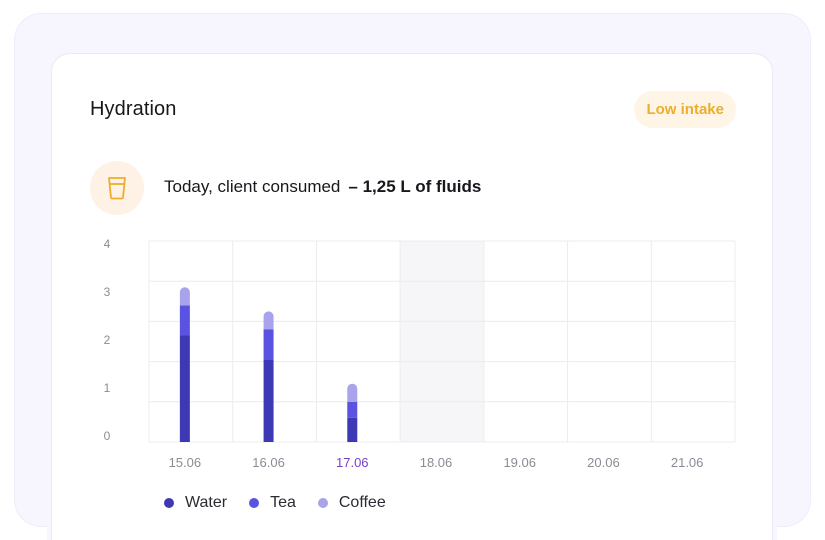 The width and height of the screenshot is (825, 540). I want to click on x-tick-label: 15.06, so click(185, 462).